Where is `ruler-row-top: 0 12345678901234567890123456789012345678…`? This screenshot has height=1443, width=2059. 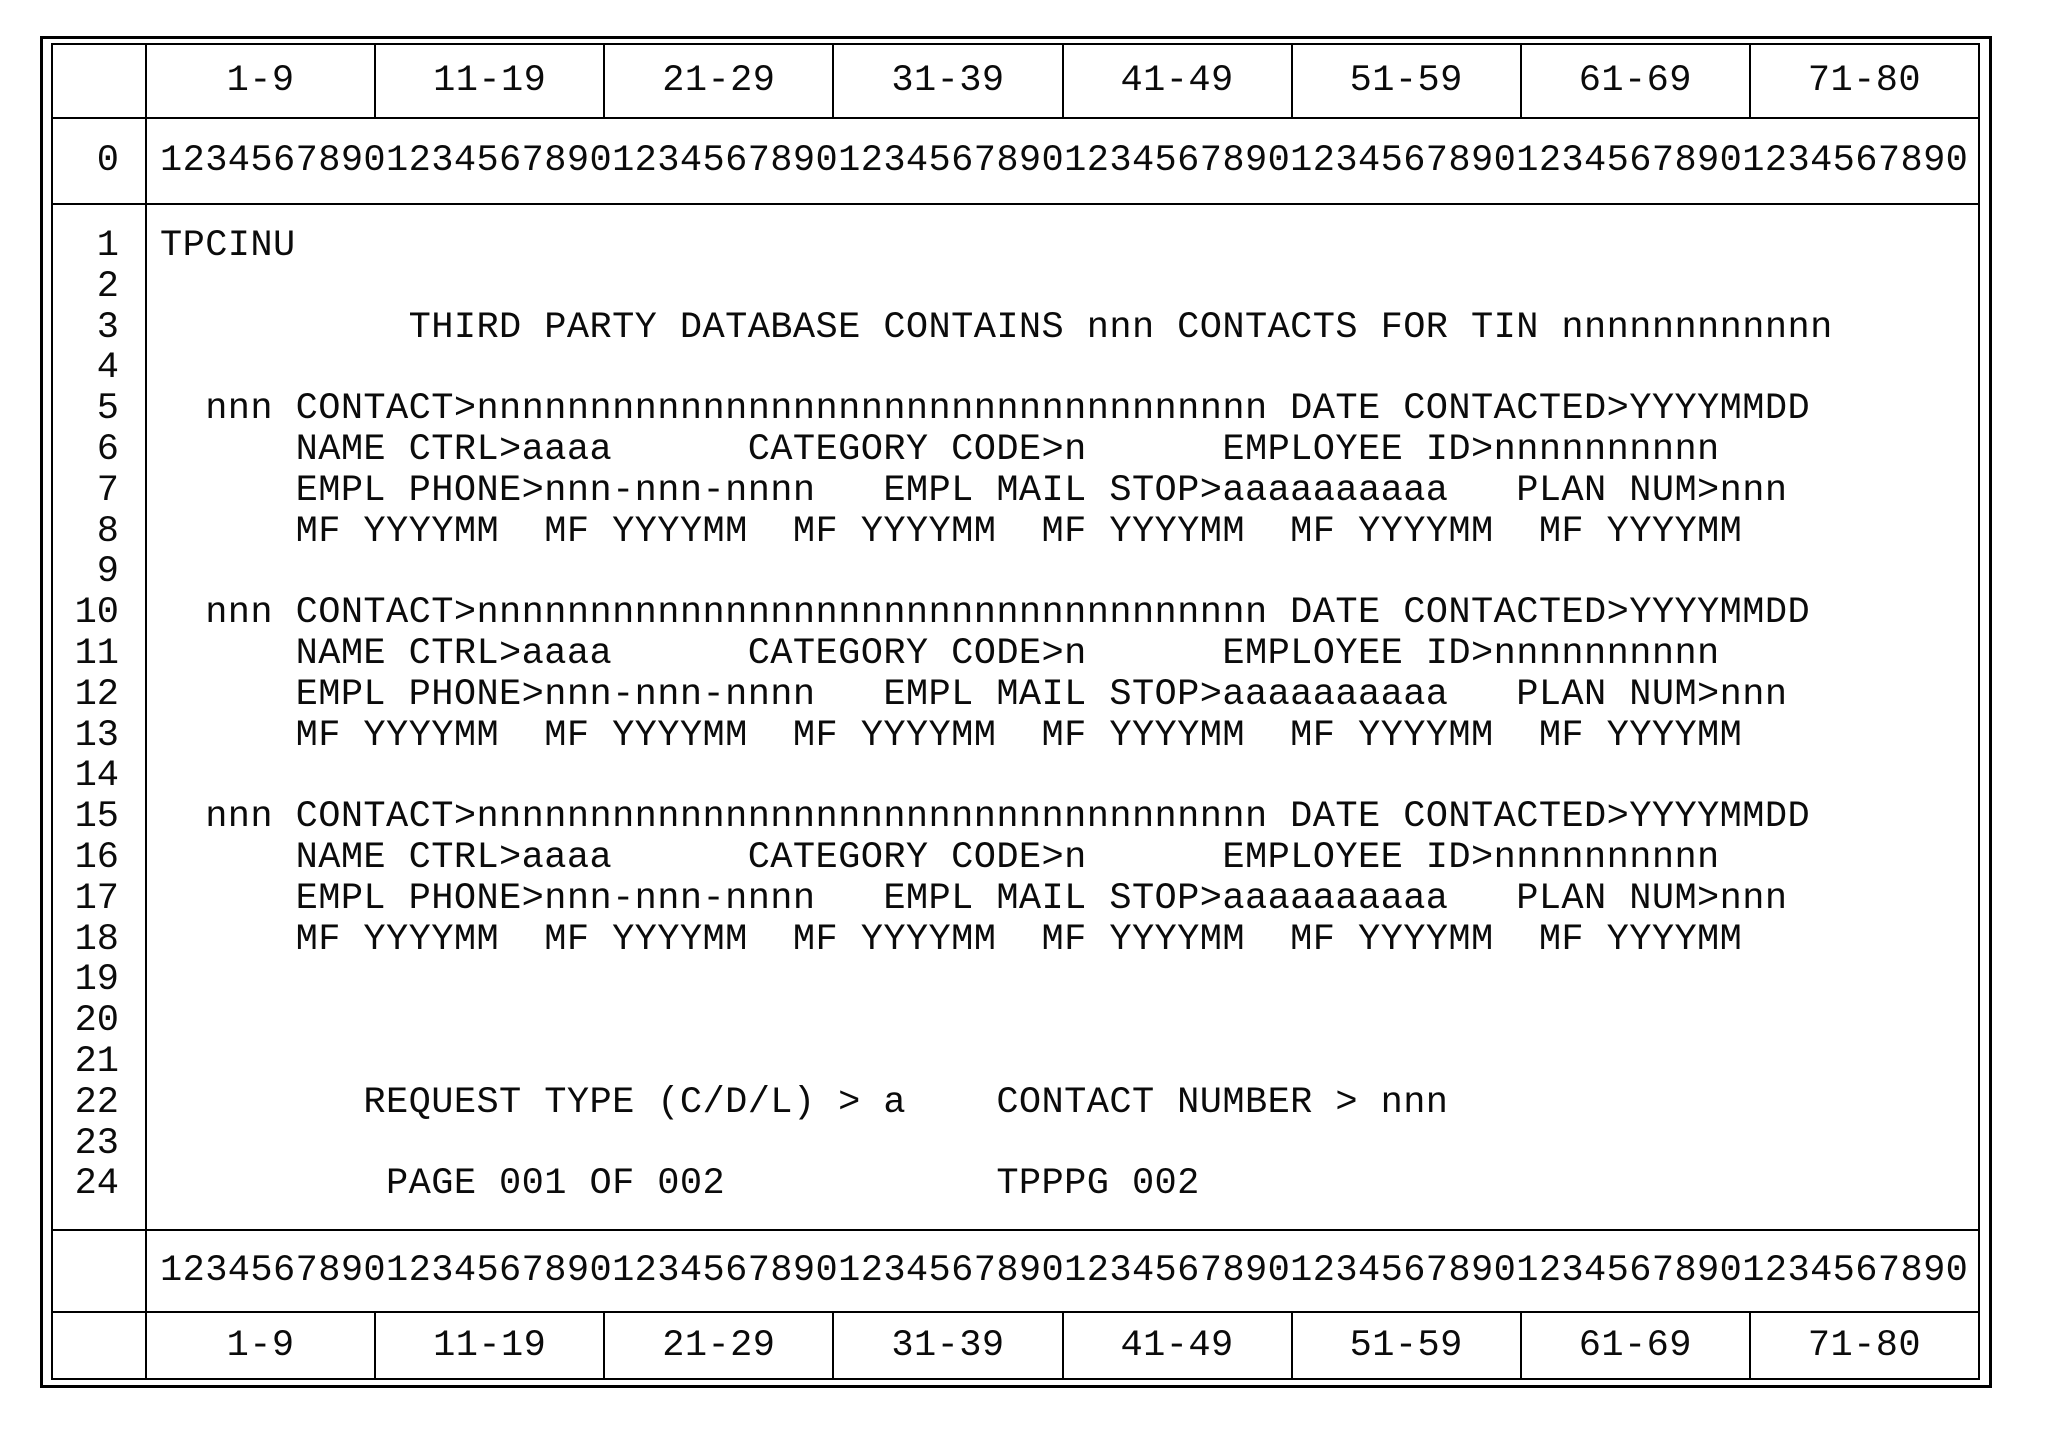
ruler-row-top: 0 12345678901234567890123456789012345678… is located at coordinates (1015, 162).